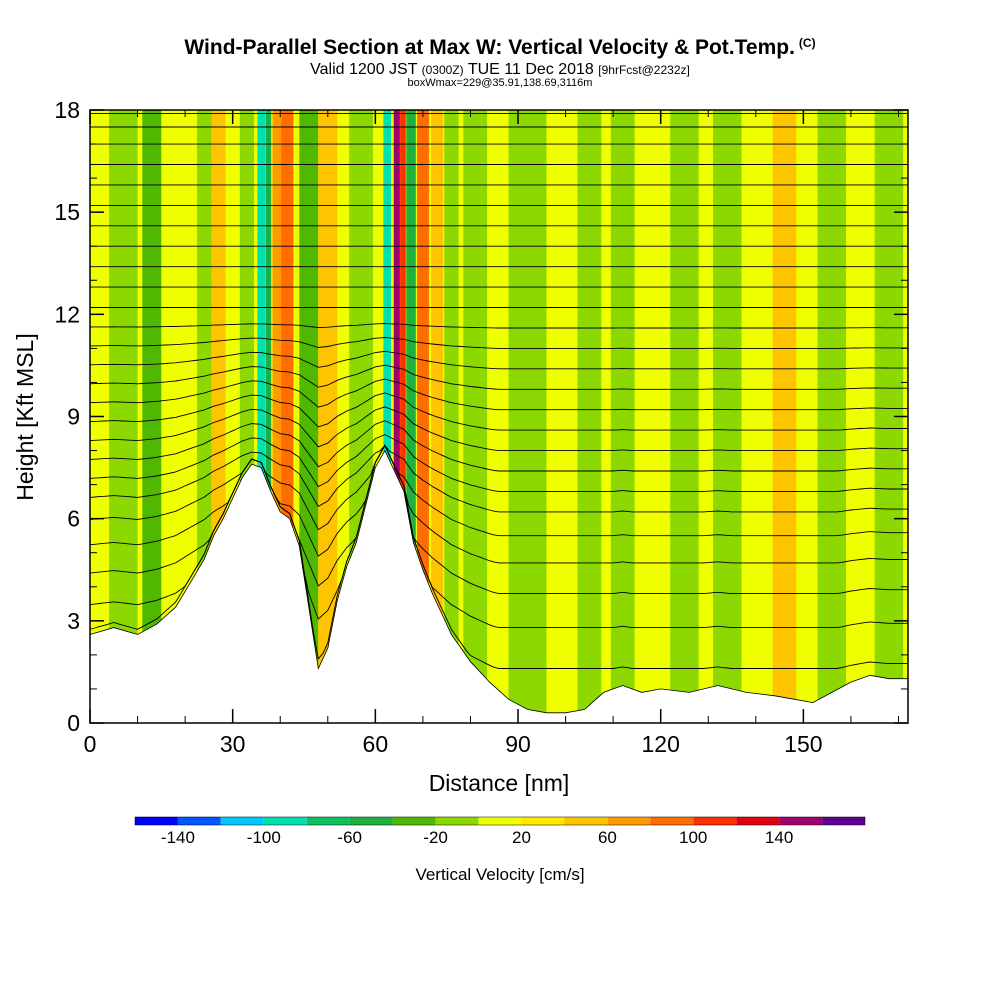 The image size is (1000, 1000). Describe the element at coordinates (661, 744) in the screenshot. I see `x-tick-label: 120` at that location.